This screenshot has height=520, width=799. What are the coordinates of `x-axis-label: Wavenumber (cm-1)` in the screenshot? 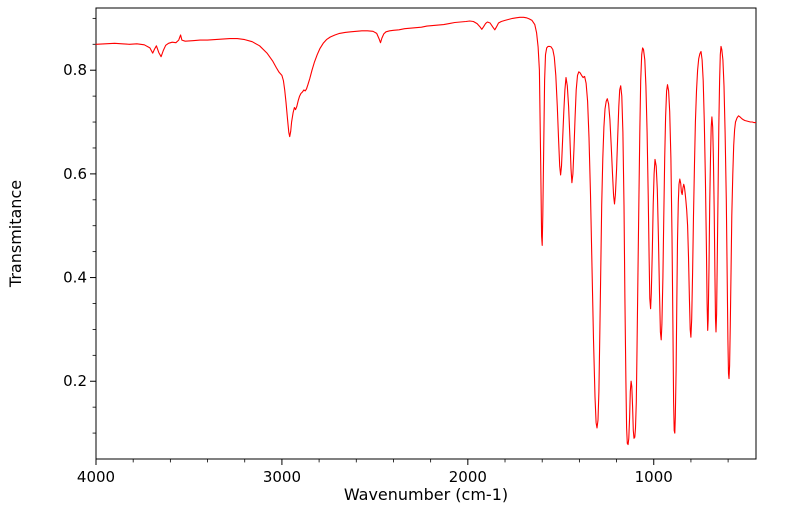 It's located at (426, 494).